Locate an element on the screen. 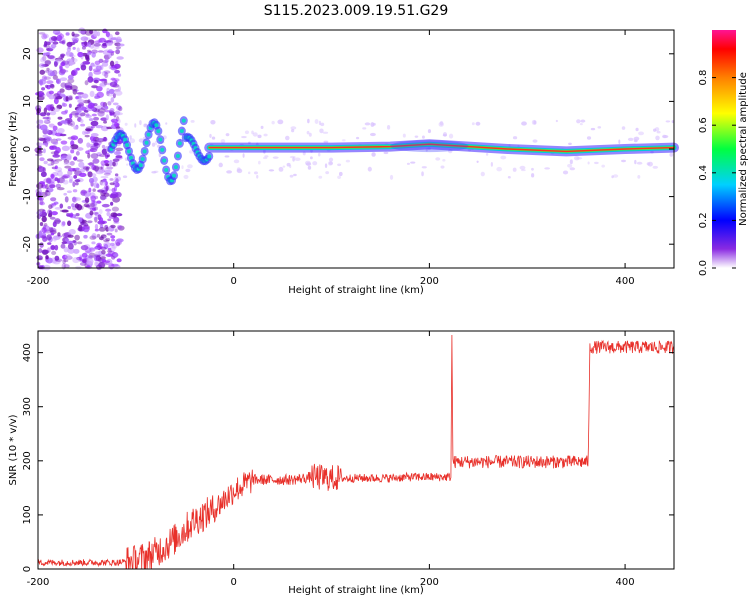  snr-y-label: SNR (10 * v/v) is located at coordinates (13, 449).